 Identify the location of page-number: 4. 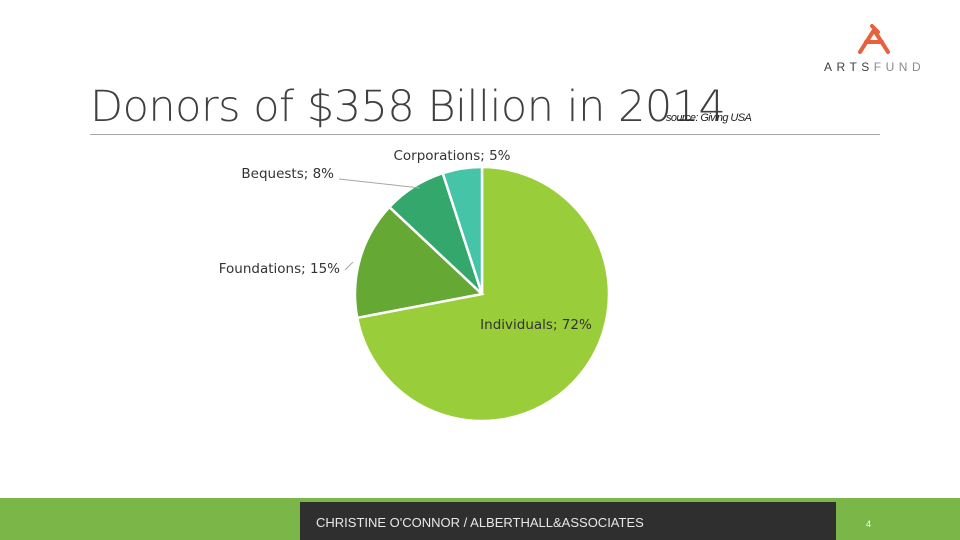
(869, 524).